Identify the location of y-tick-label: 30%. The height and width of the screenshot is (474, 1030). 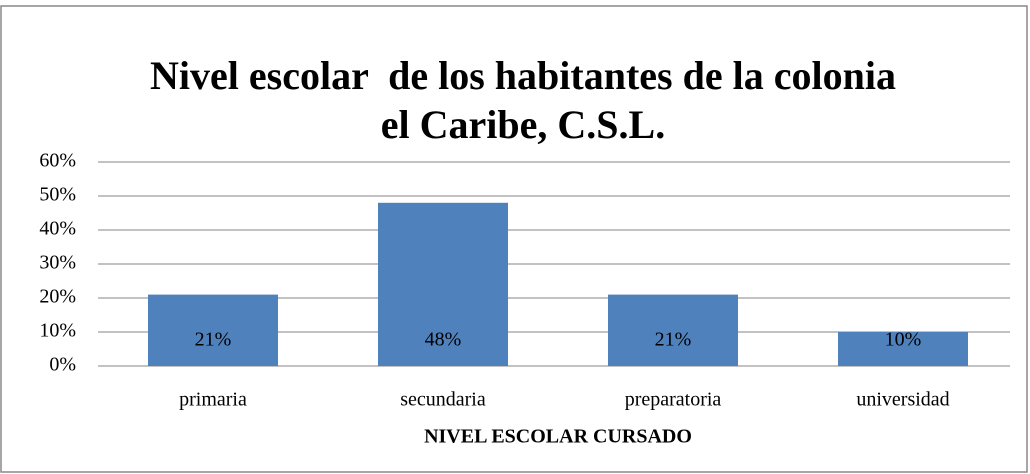
(57, 263).